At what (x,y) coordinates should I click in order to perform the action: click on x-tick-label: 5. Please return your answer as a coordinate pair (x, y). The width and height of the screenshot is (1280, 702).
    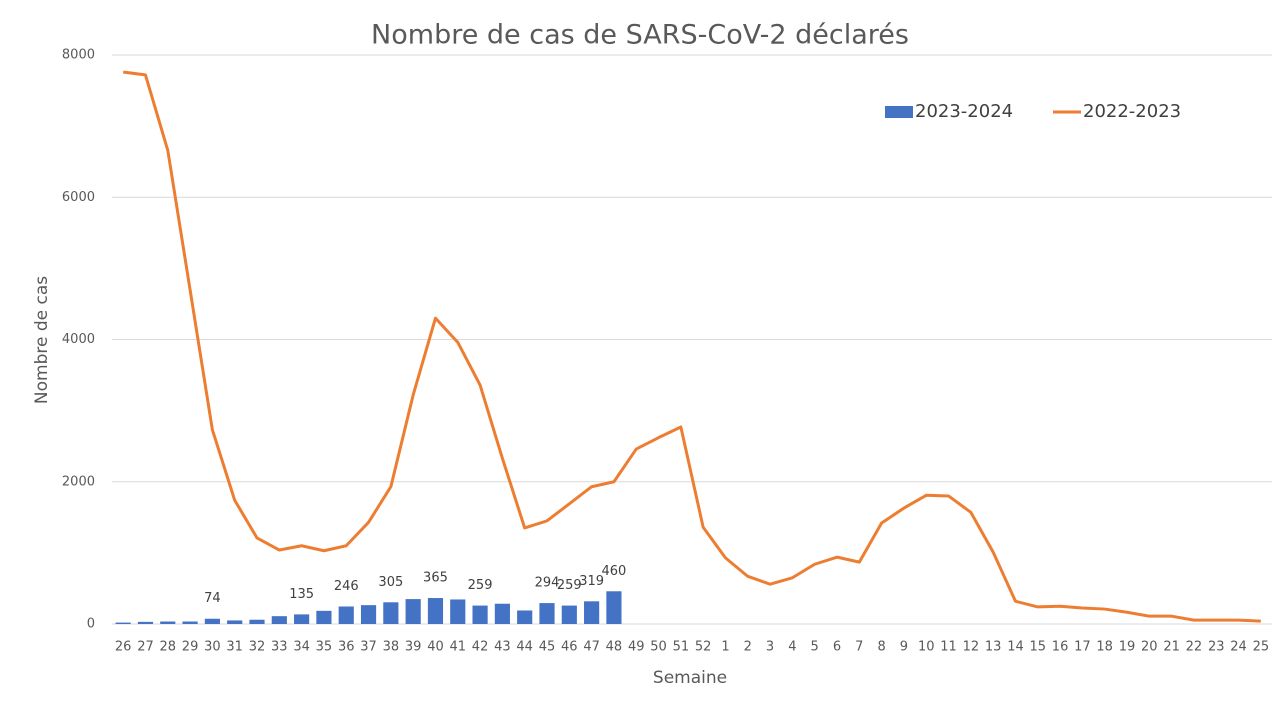
    Looking at the image, I should click on (815, 647).